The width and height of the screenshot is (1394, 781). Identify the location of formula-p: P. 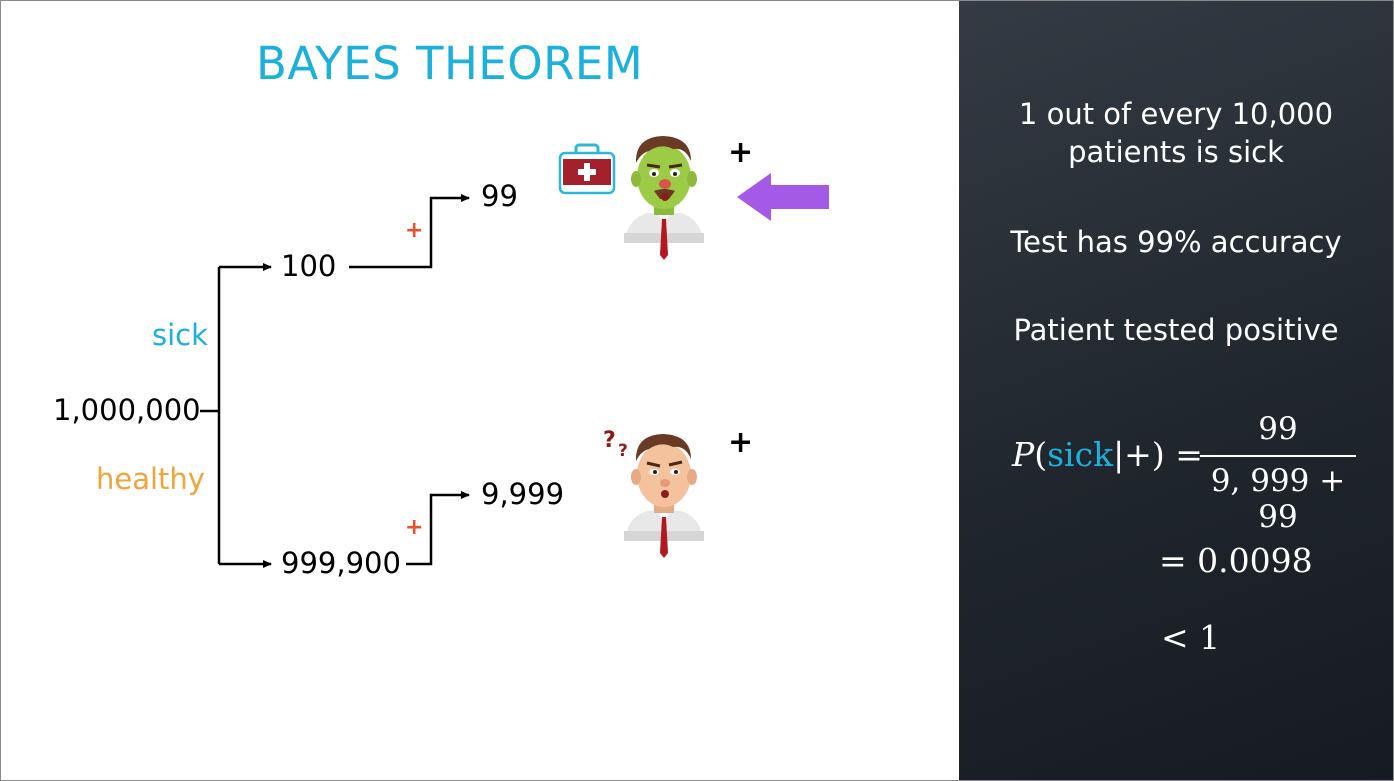
(1023, 454).